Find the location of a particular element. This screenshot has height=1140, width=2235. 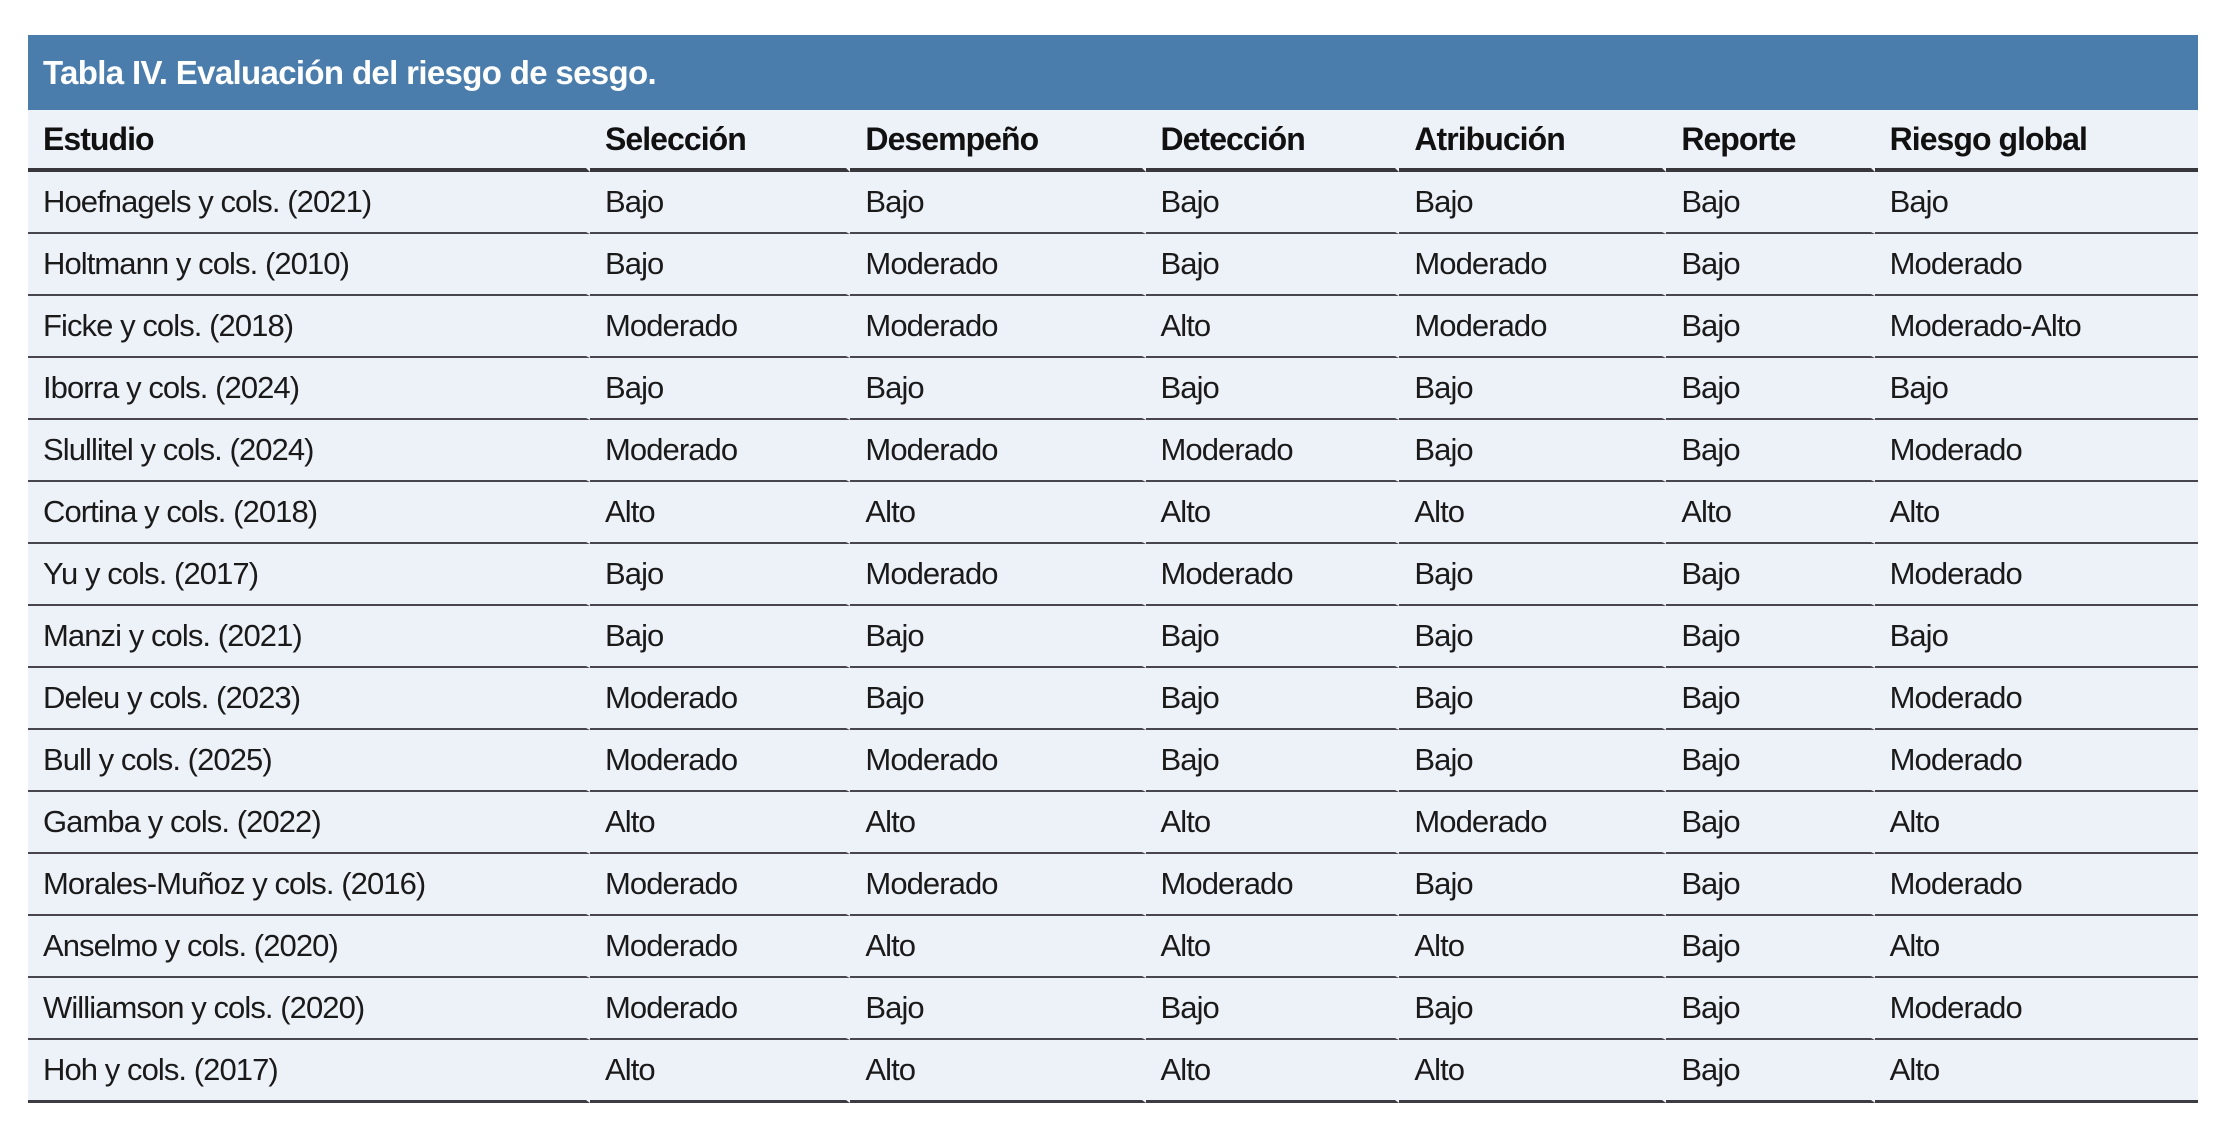

column-header-atribucion: Atribución is located at coordinates (1533, 141).